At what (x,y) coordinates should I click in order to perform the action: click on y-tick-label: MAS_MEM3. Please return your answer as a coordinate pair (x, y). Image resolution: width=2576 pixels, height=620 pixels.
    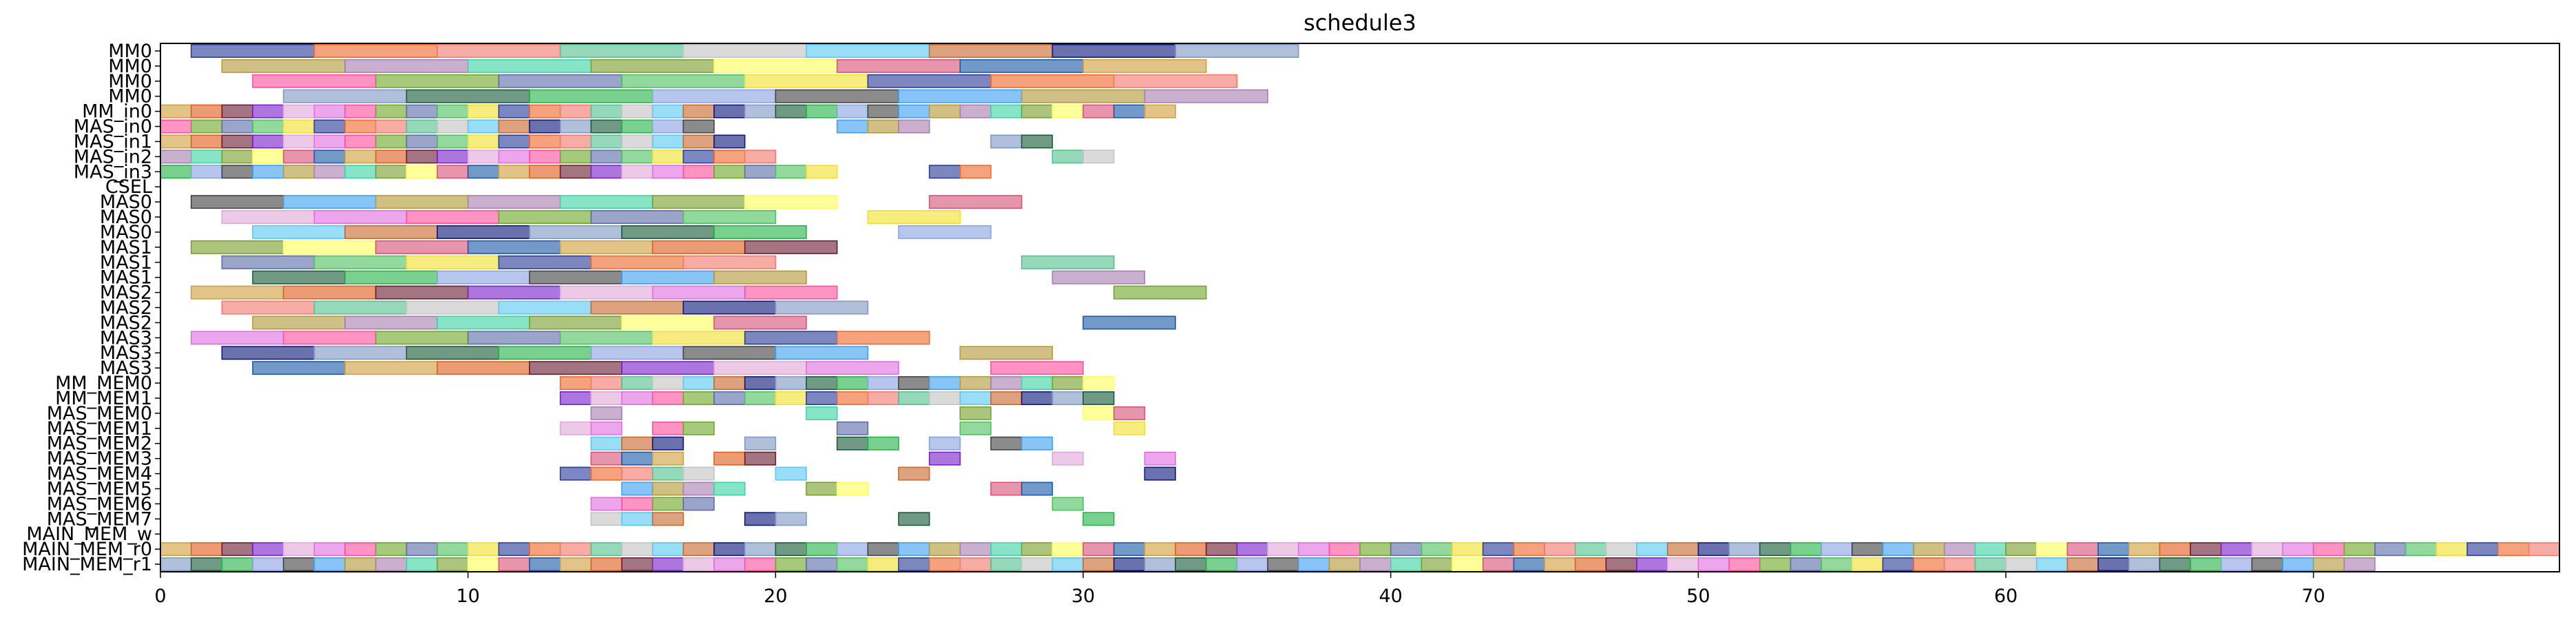
    Looking at the image, I should click on (99, 459).